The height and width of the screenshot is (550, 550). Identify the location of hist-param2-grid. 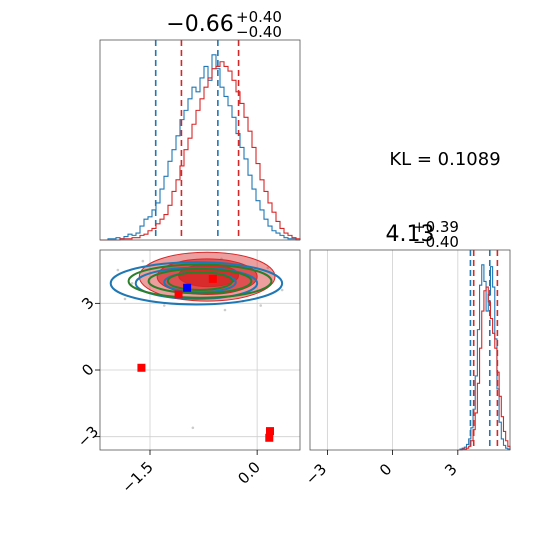
(392, 350).